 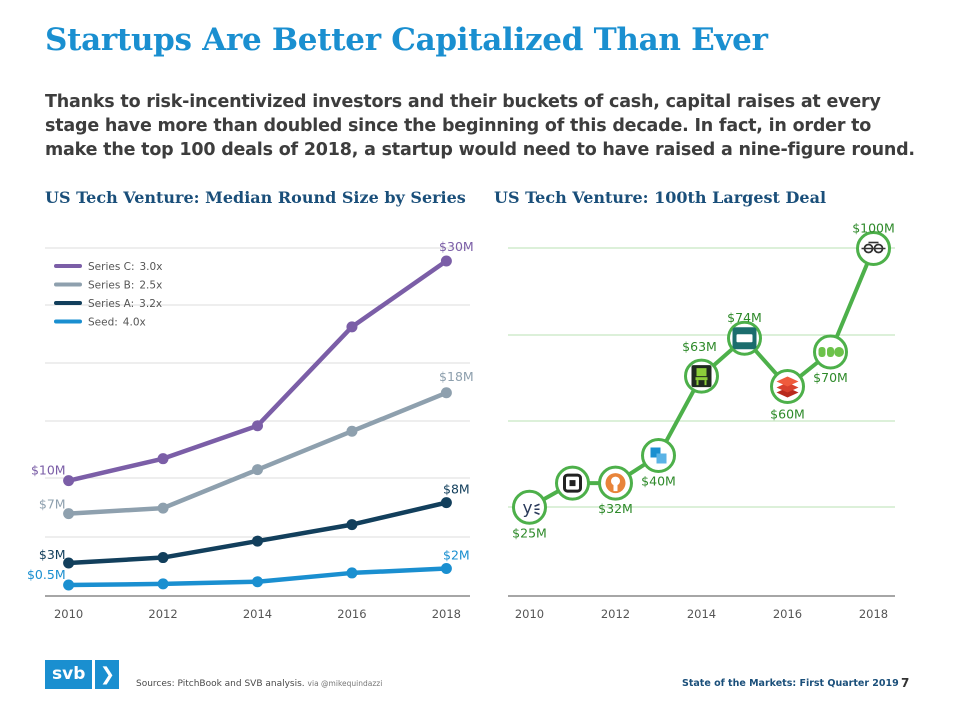 What do you see at coordinates (660, 197) in the screenshot?
I see `right-chart-title: US Tech Venture: 100th Largest Deal` at bounding box center [660, 197].